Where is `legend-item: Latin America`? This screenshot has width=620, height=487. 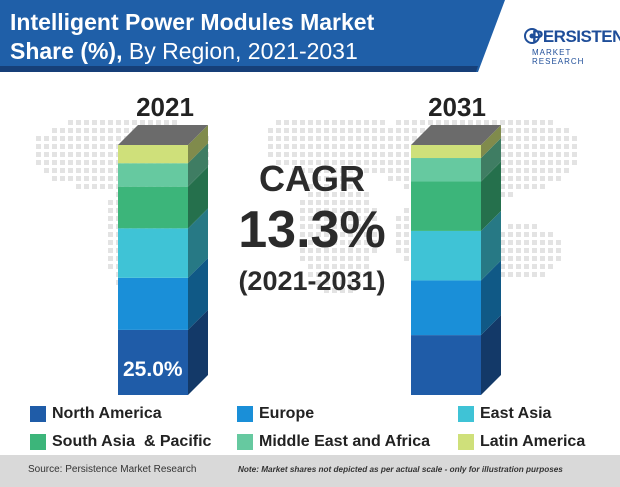
legend-item: Latin America is located at coordinates (521, 442).